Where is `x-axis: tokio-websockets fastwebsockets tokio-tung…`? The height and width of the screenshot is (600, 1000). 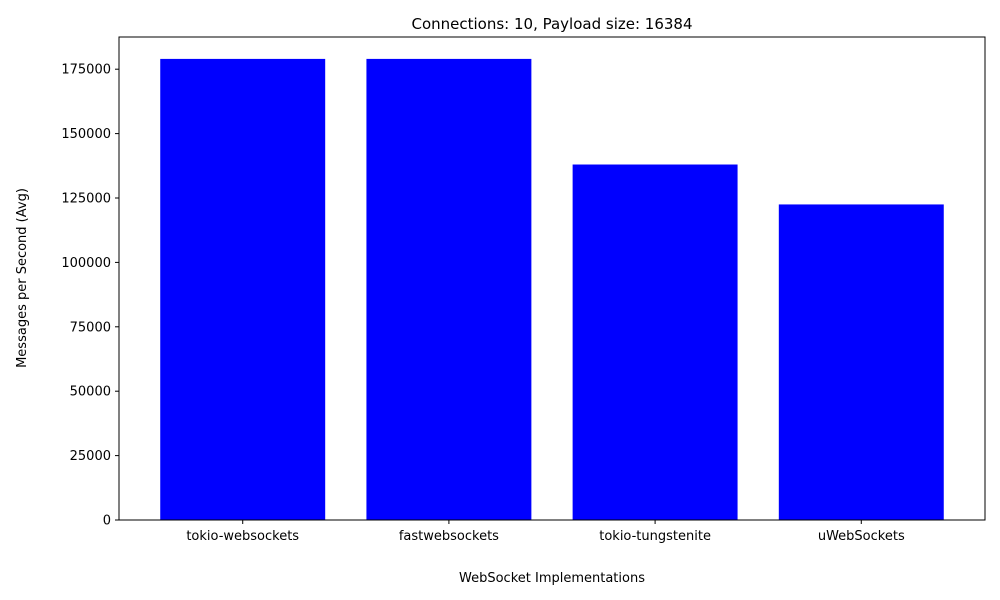
x-axis: tokio-websockets fastwebsockets tokio-tung… is located at coordinates (545, 532).